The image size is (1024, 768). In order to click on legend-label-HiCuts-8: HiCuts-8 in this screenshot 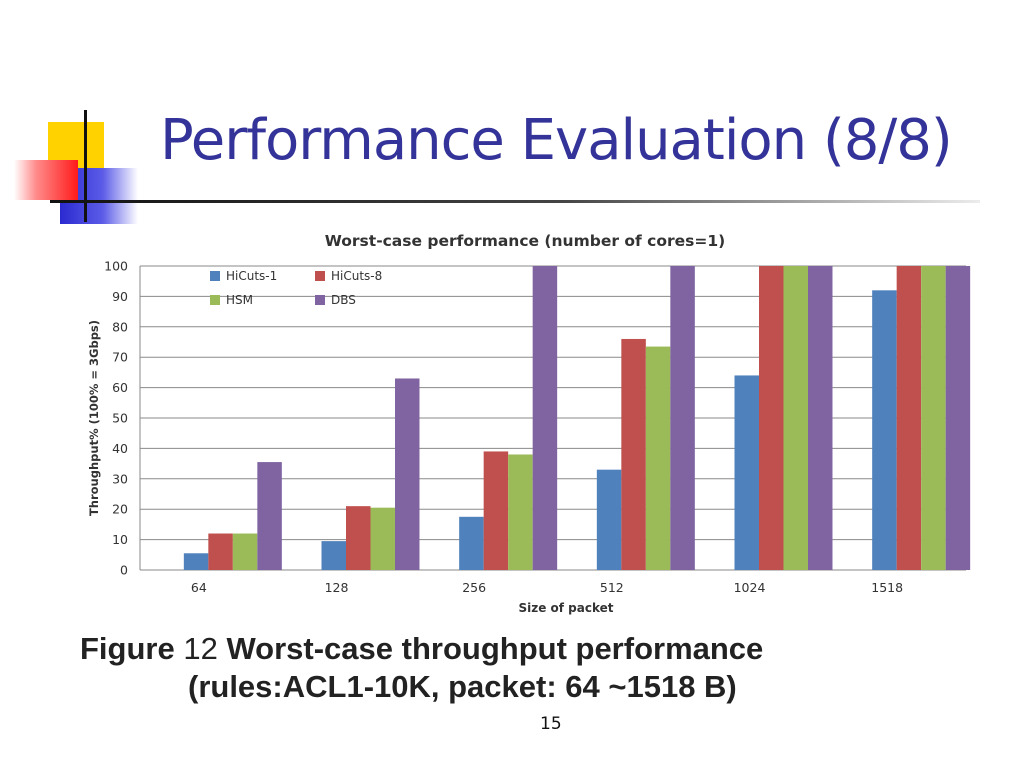, I will do `click(356, 276)`.